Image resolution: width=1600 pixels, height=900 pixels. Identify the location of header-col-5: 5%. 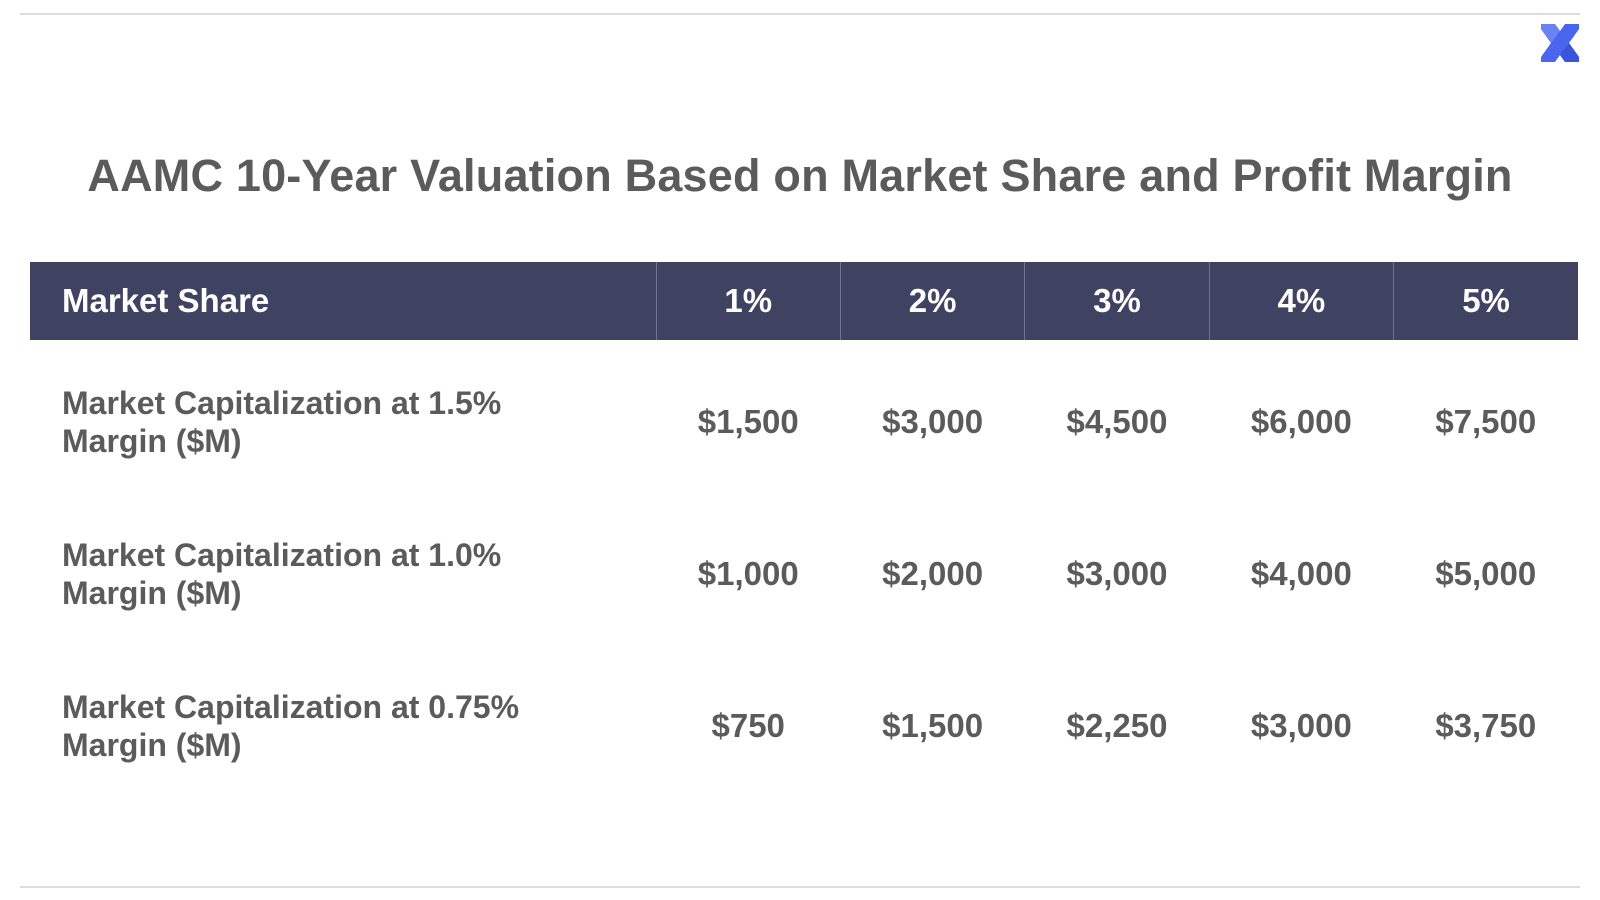
(1485, 301).